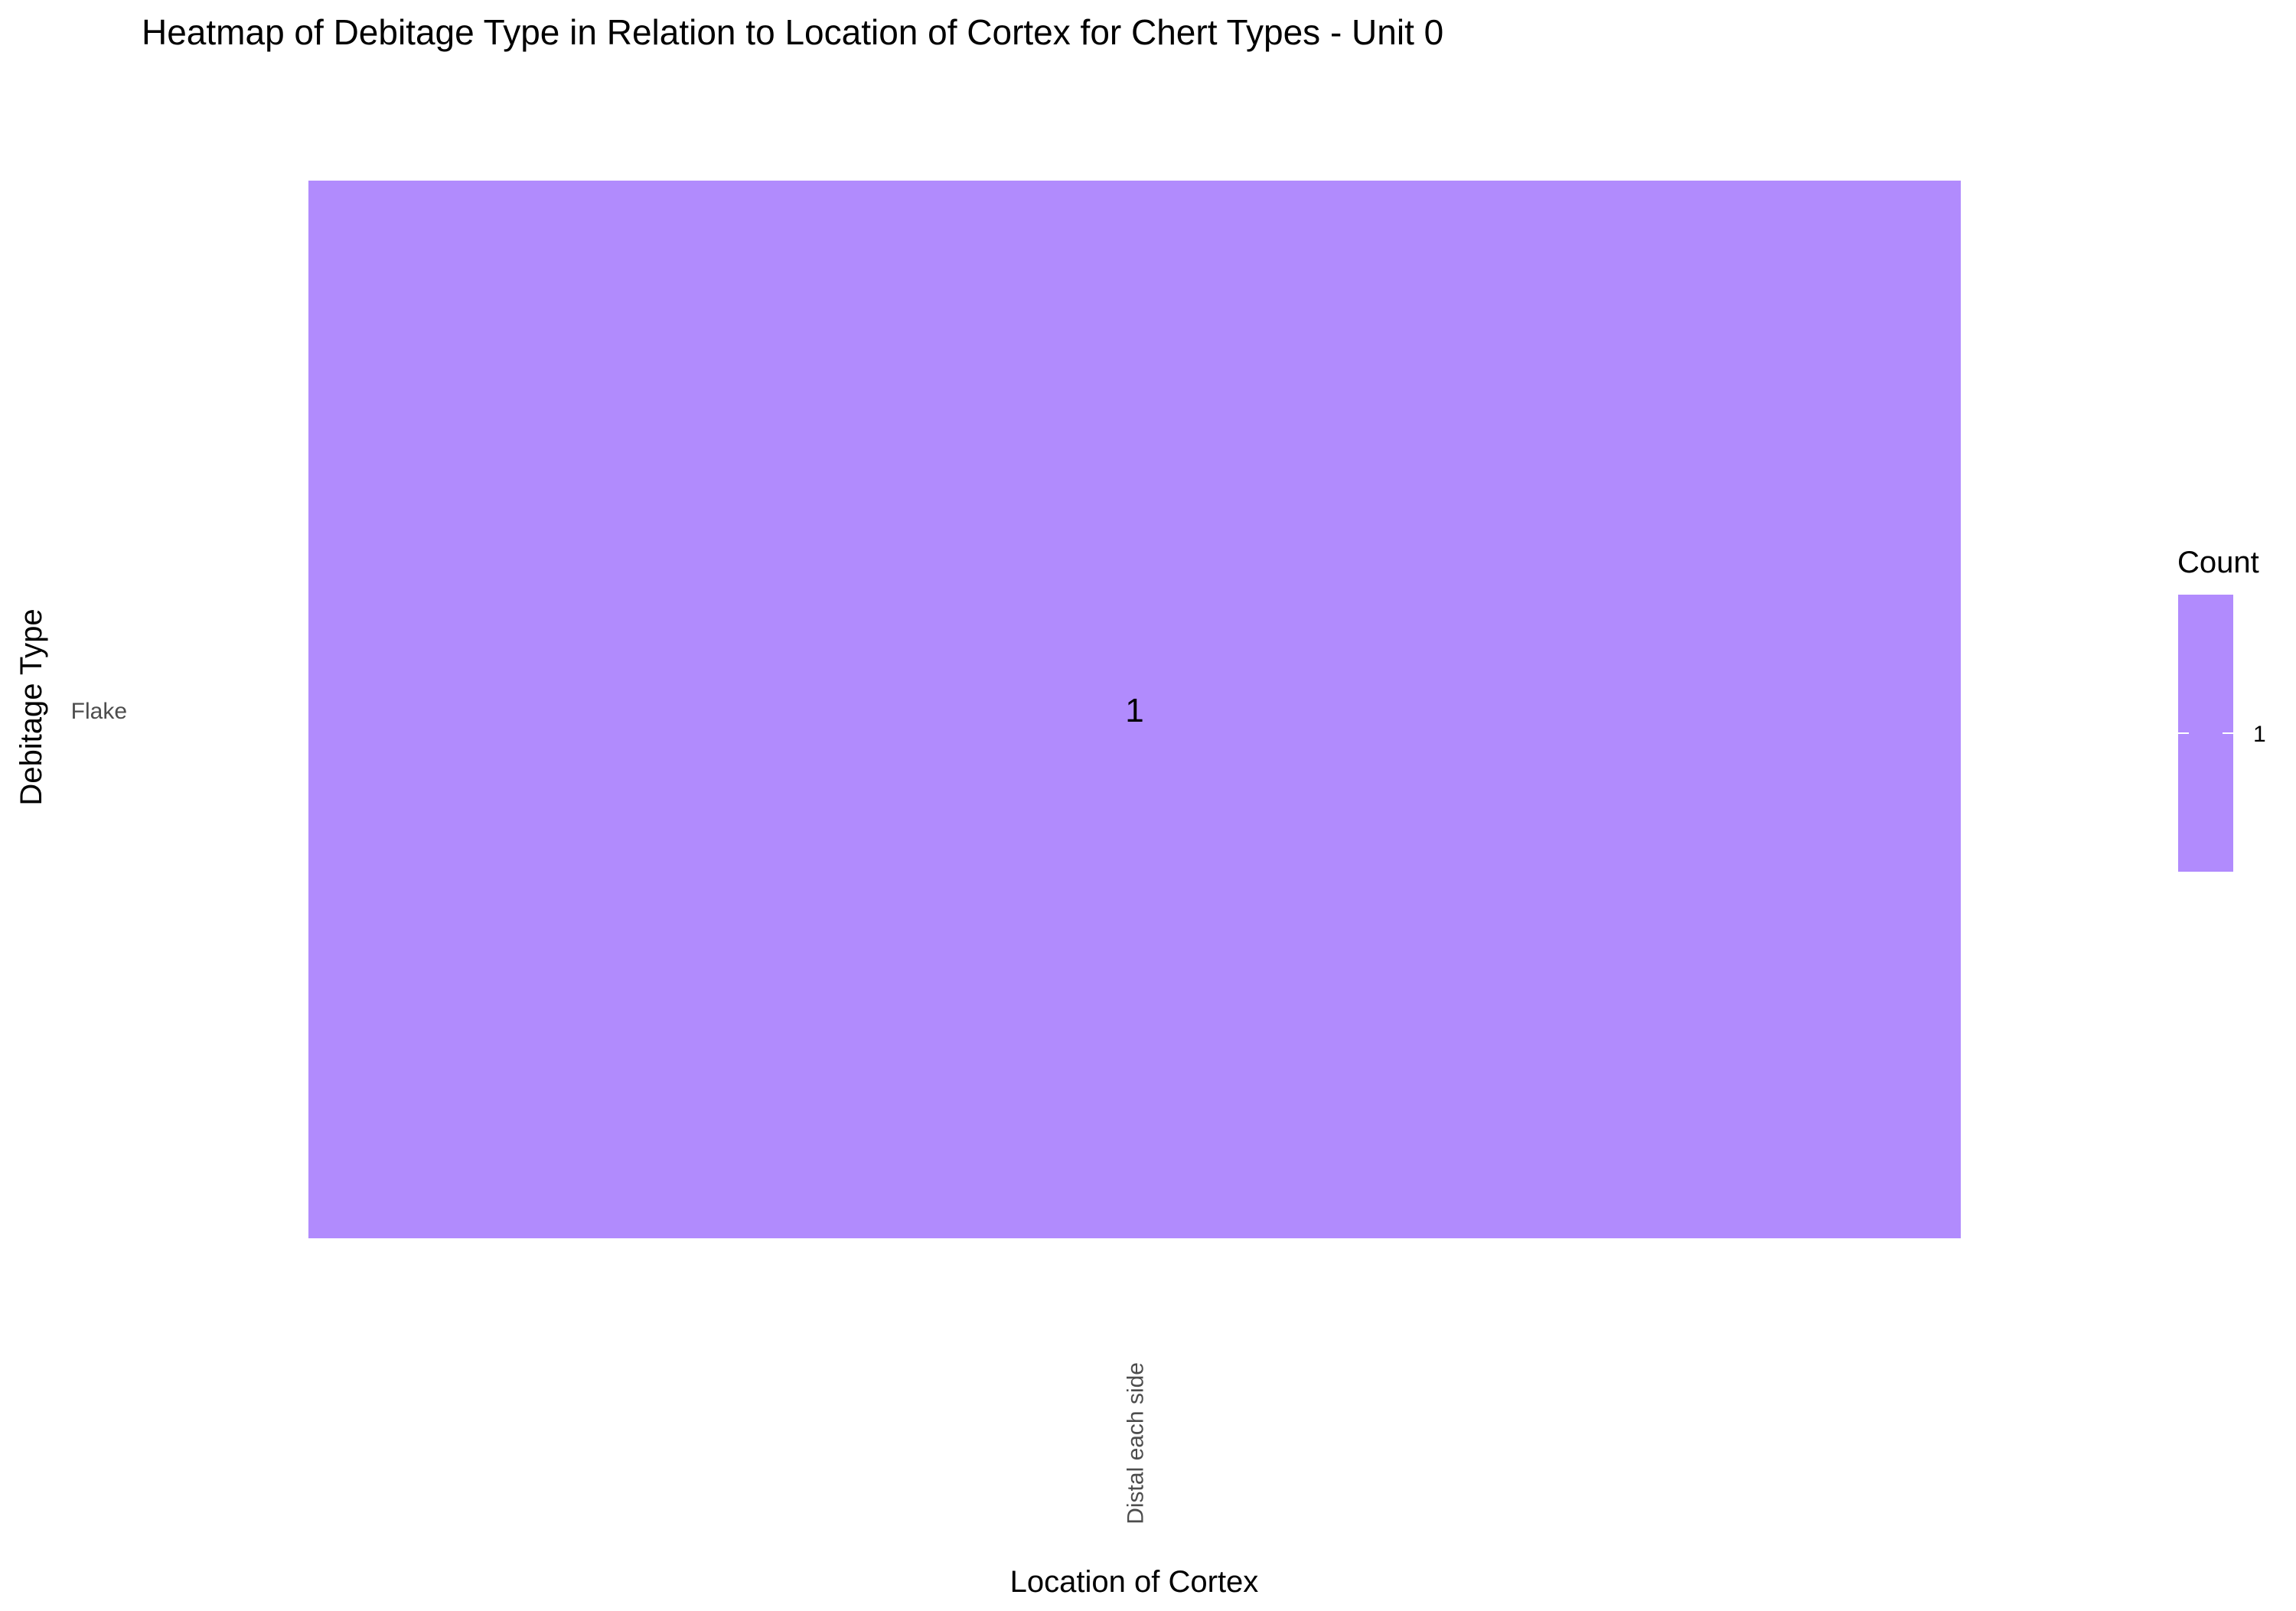 The height and width of the screenshot is (1611, 2296). What do you see at coordinates (99, 711) in the screenshot?
I see `y-tick-label: Flake` at bounding box center [99, 711].